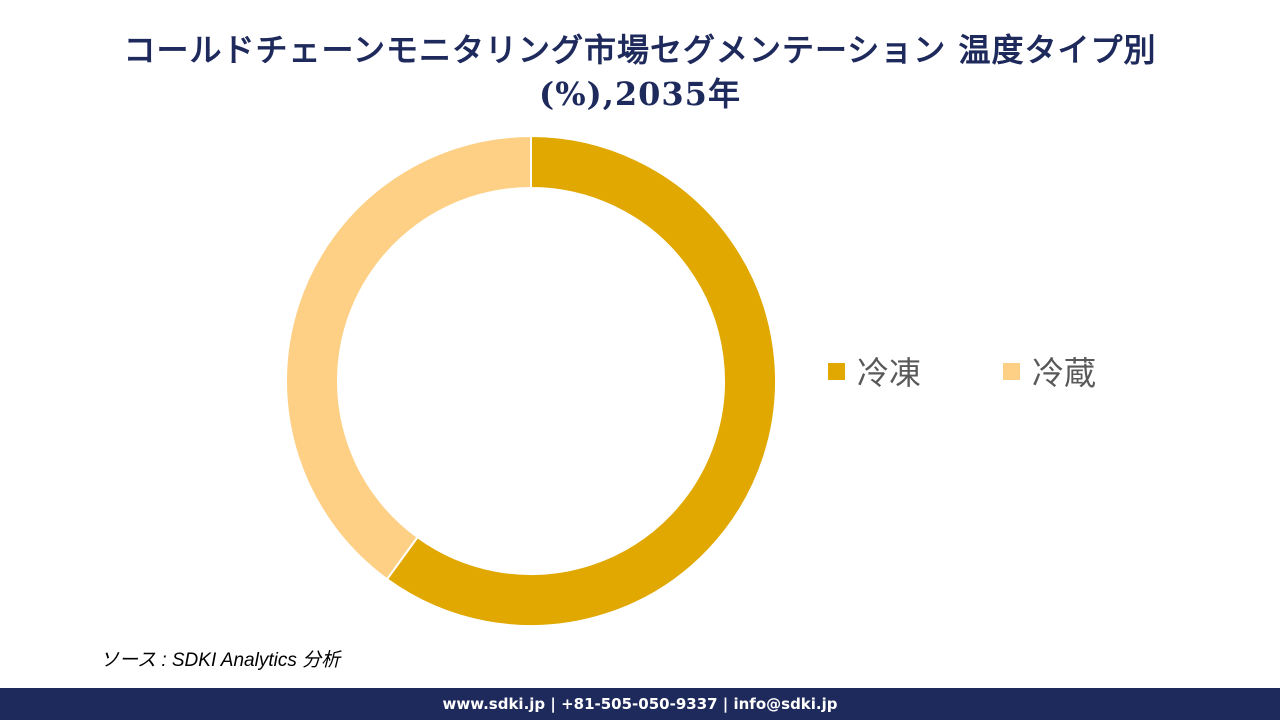 The height and width of the screenshot is (720, 1280). Describe the element at coordinates (640, 50) in the screenshot. I see `chart-title-line-1: コールドチェーンモニタリング市場セグメンテーション 温度タイプ別` at that location.